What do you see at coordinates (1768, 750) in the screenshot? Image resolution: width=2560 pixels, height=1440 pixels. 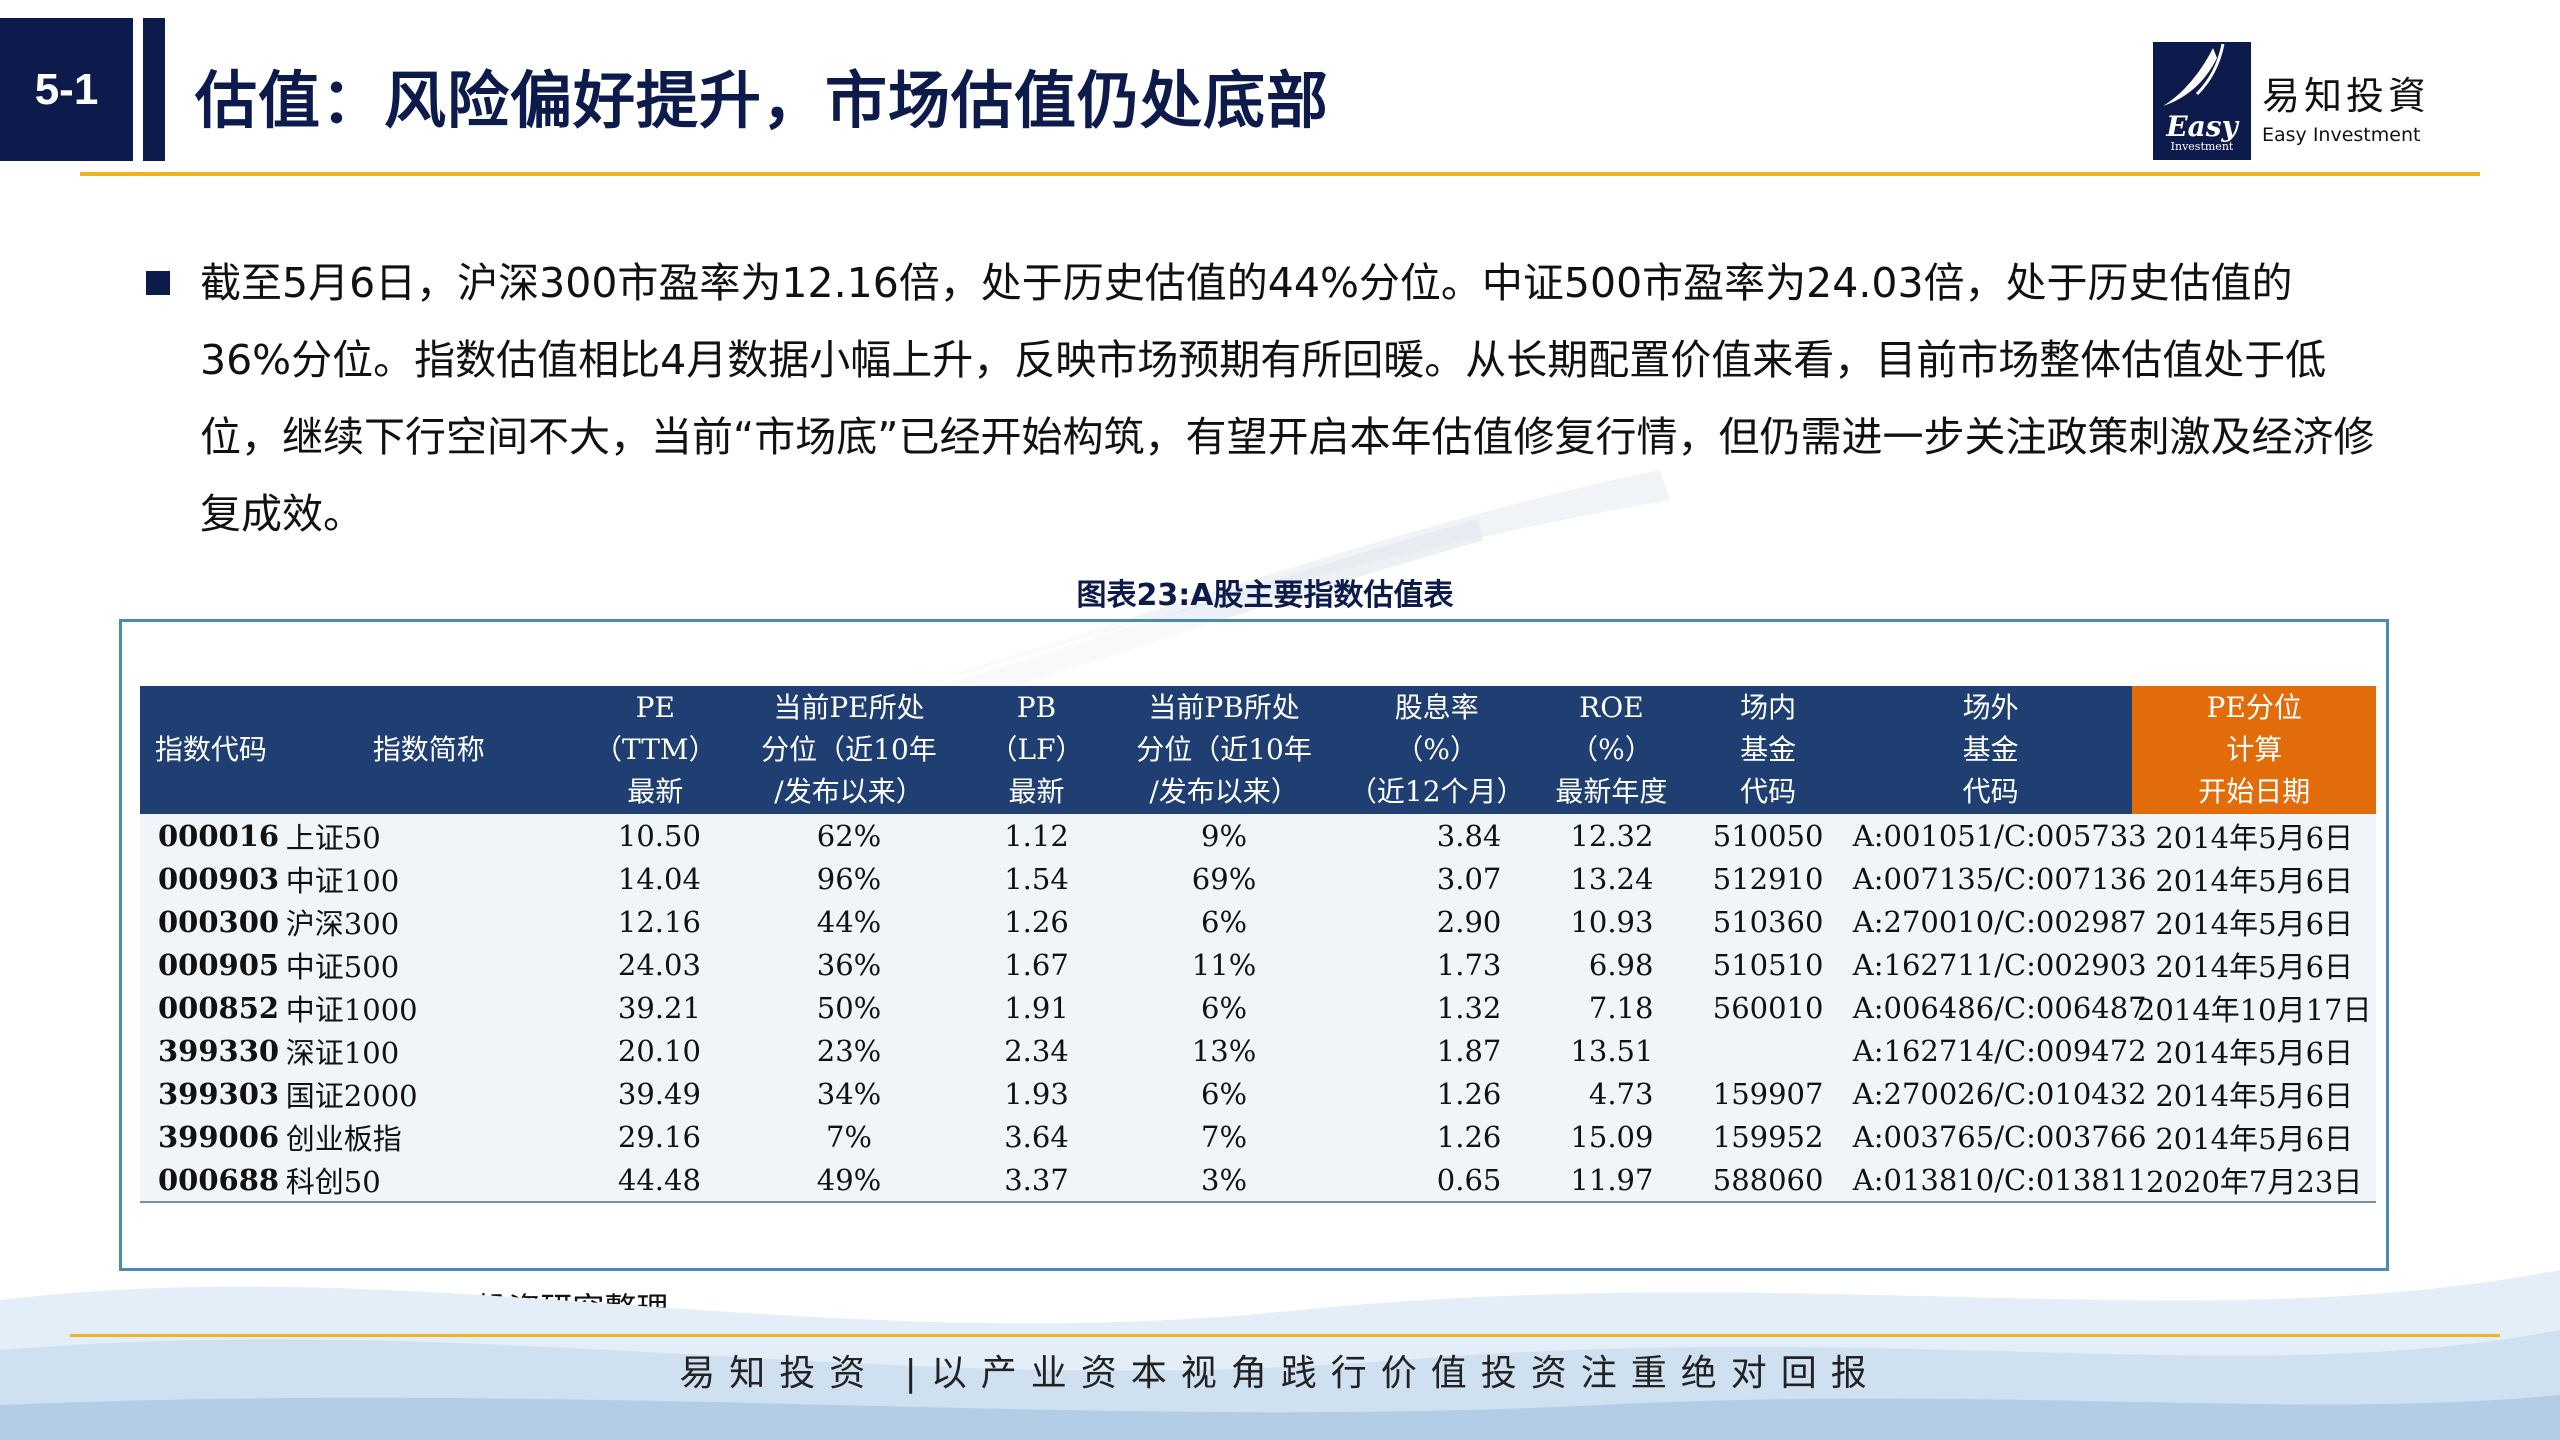 I see `column-header: 场内 基金 代码` at bounding box center [1768, 750].